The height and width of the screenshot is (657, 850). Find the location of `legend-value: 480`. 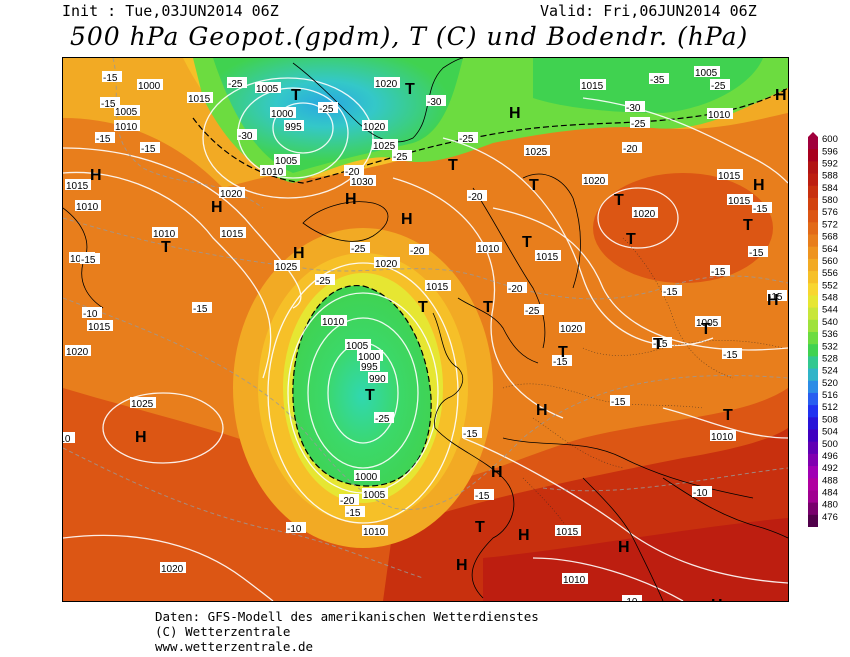

legend-value: 480 is located at coordinates (830, 505).